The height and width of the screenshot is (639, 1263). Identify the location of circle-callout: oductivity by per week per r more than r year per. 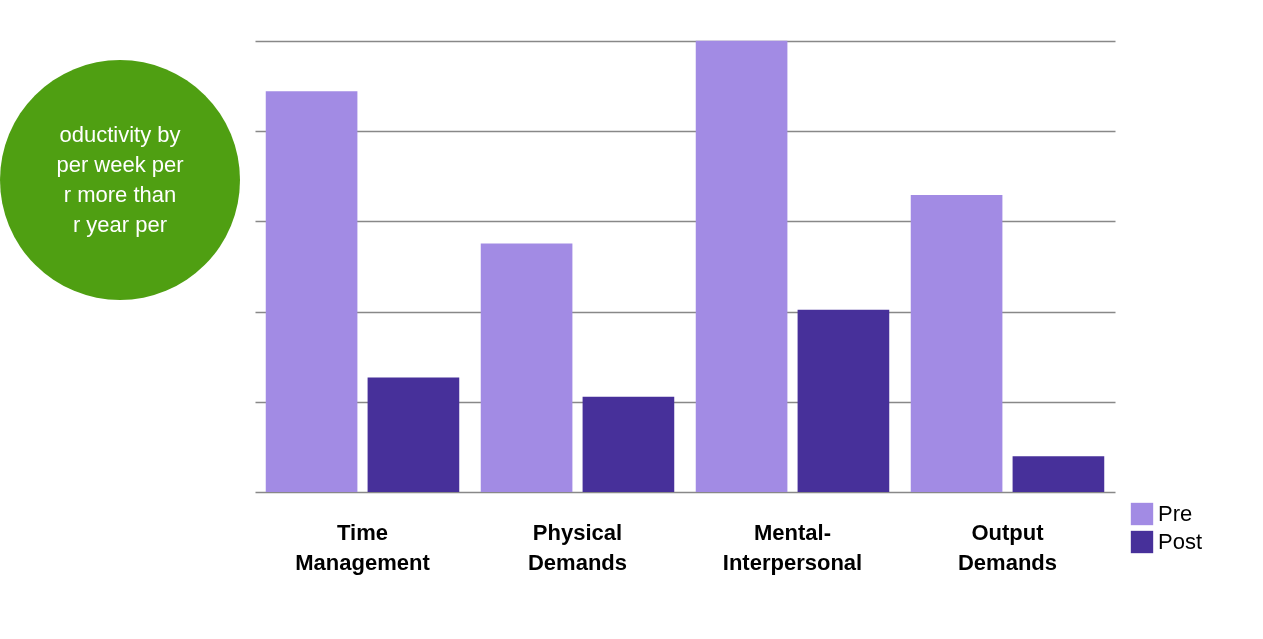
(120, 180).